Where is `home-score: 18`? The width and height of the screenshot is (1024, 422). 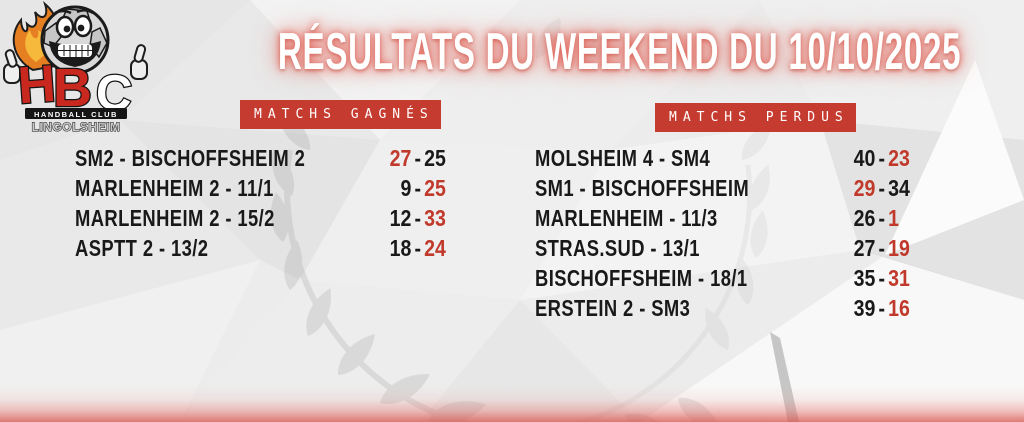 home-score: 18 is located at coordinates (400, 247).